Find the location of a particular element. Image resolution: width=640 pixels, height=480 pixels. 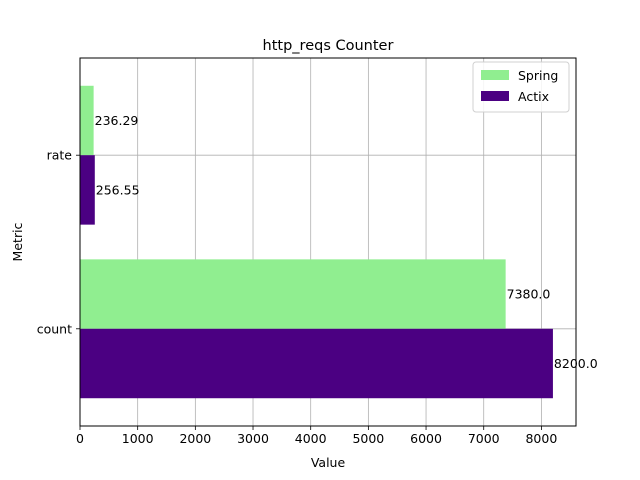

x-axis-label: Value is located at coordinates (328, 462).